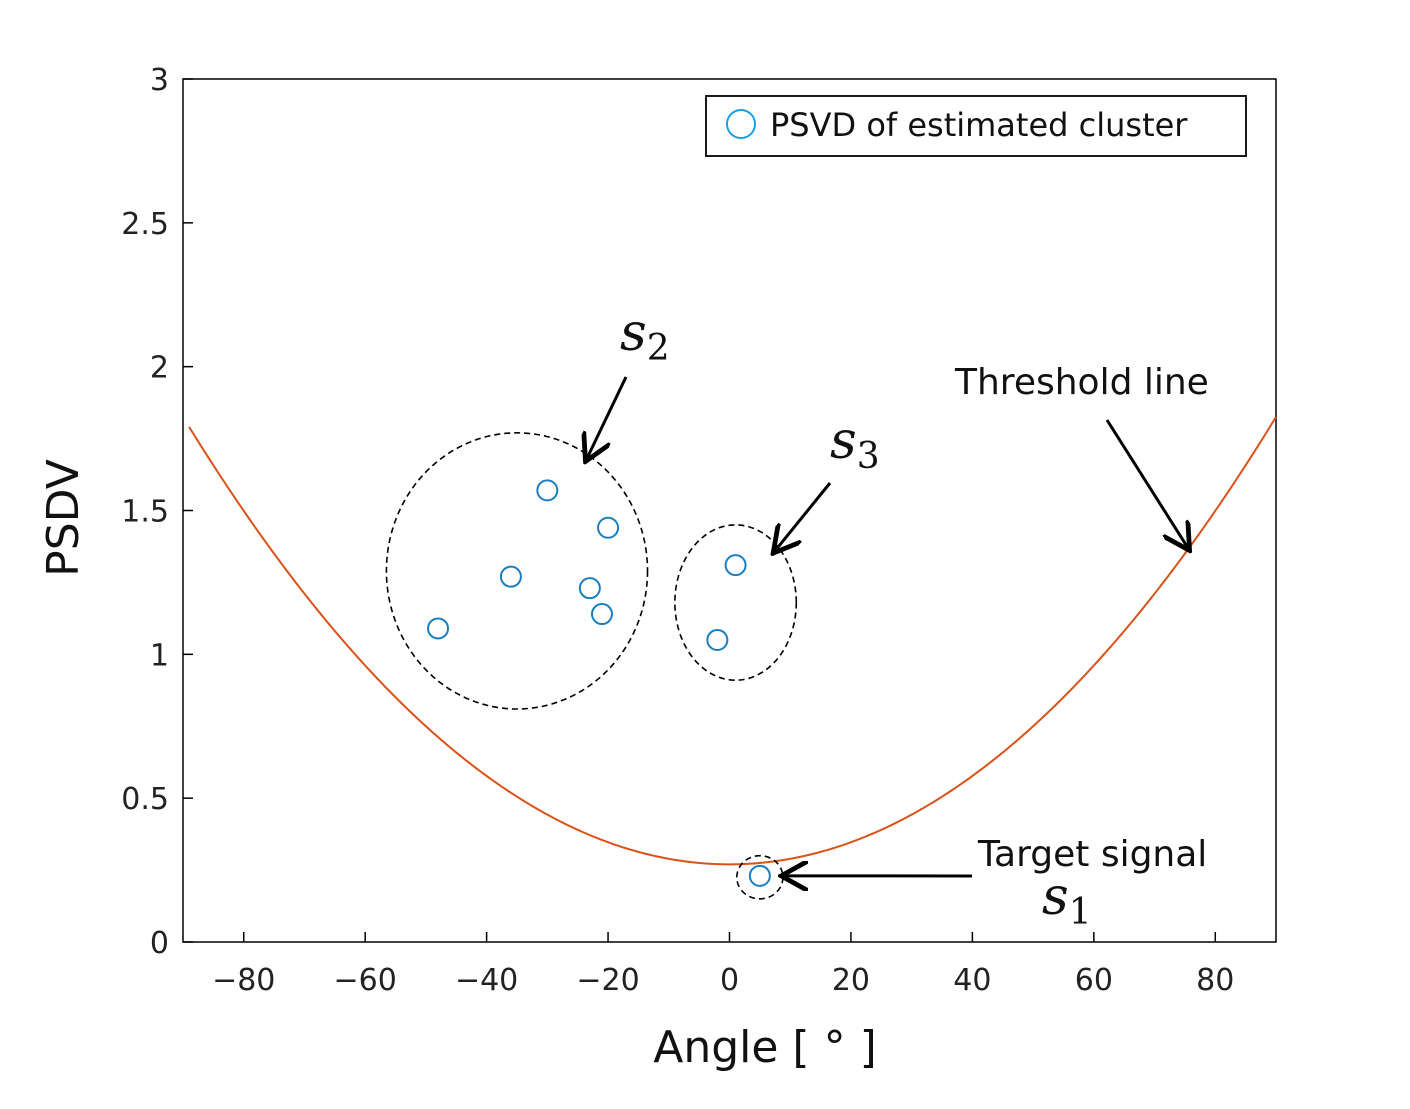 This screenshot has width=1410, height=1109. What do you see at coordinates (741, 124) in the screenshot?
I see `legend-marker-icon` at bounding box center [741, 124].